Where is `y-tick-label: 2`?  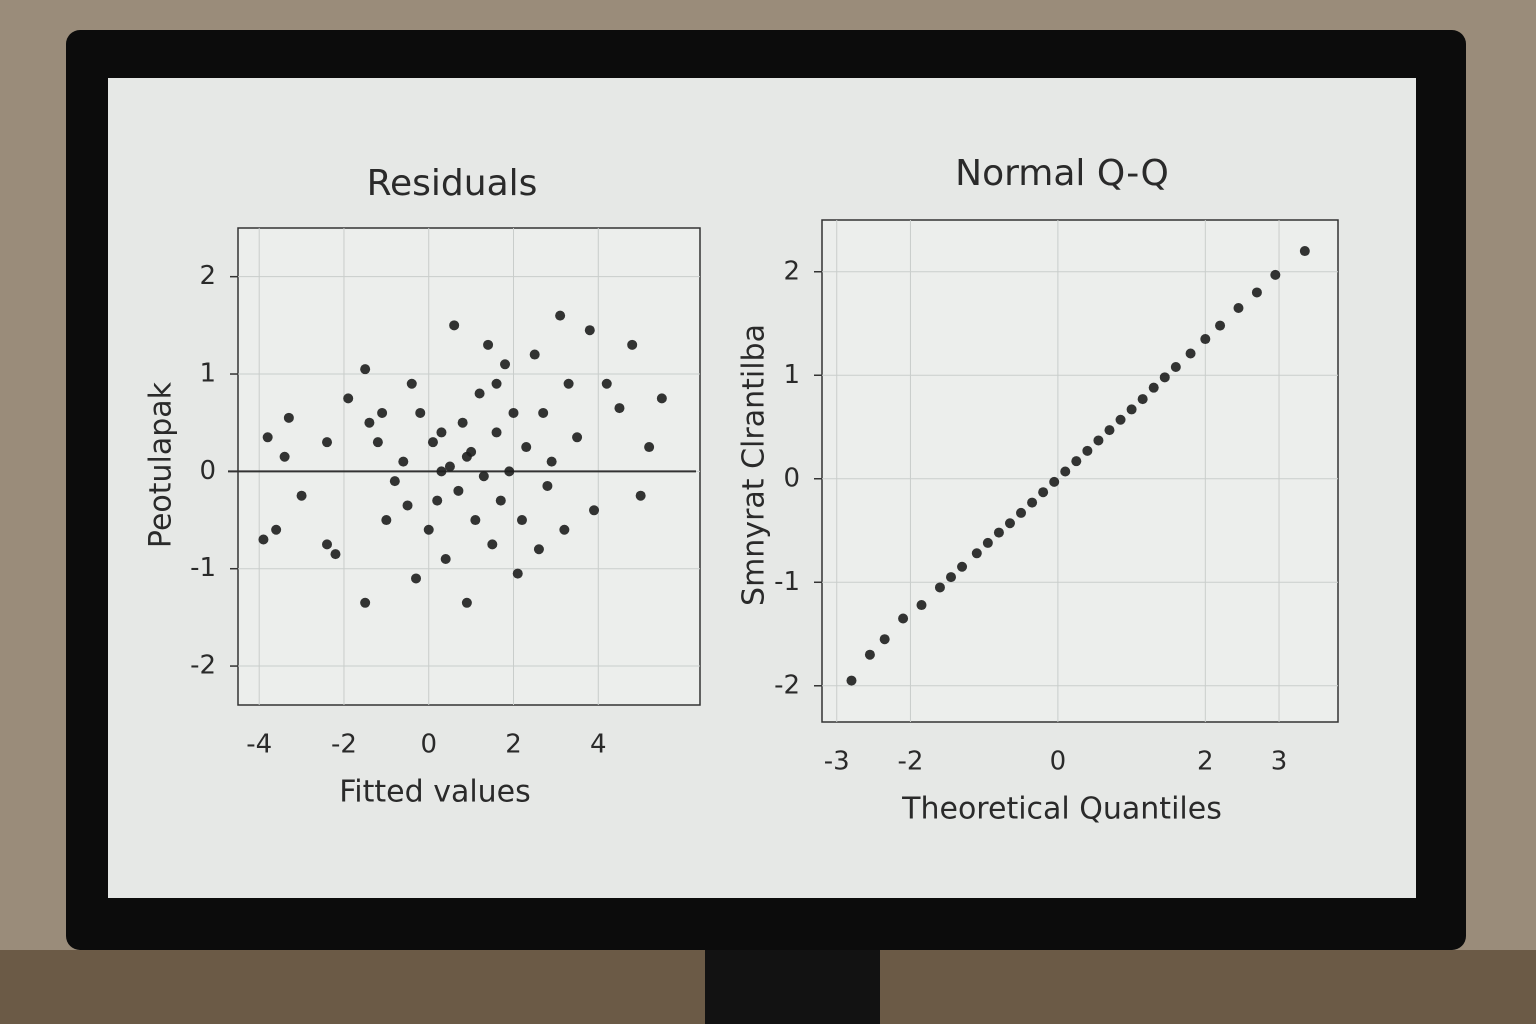 y-tick-label: 2 is located at coordinates (791, 271).